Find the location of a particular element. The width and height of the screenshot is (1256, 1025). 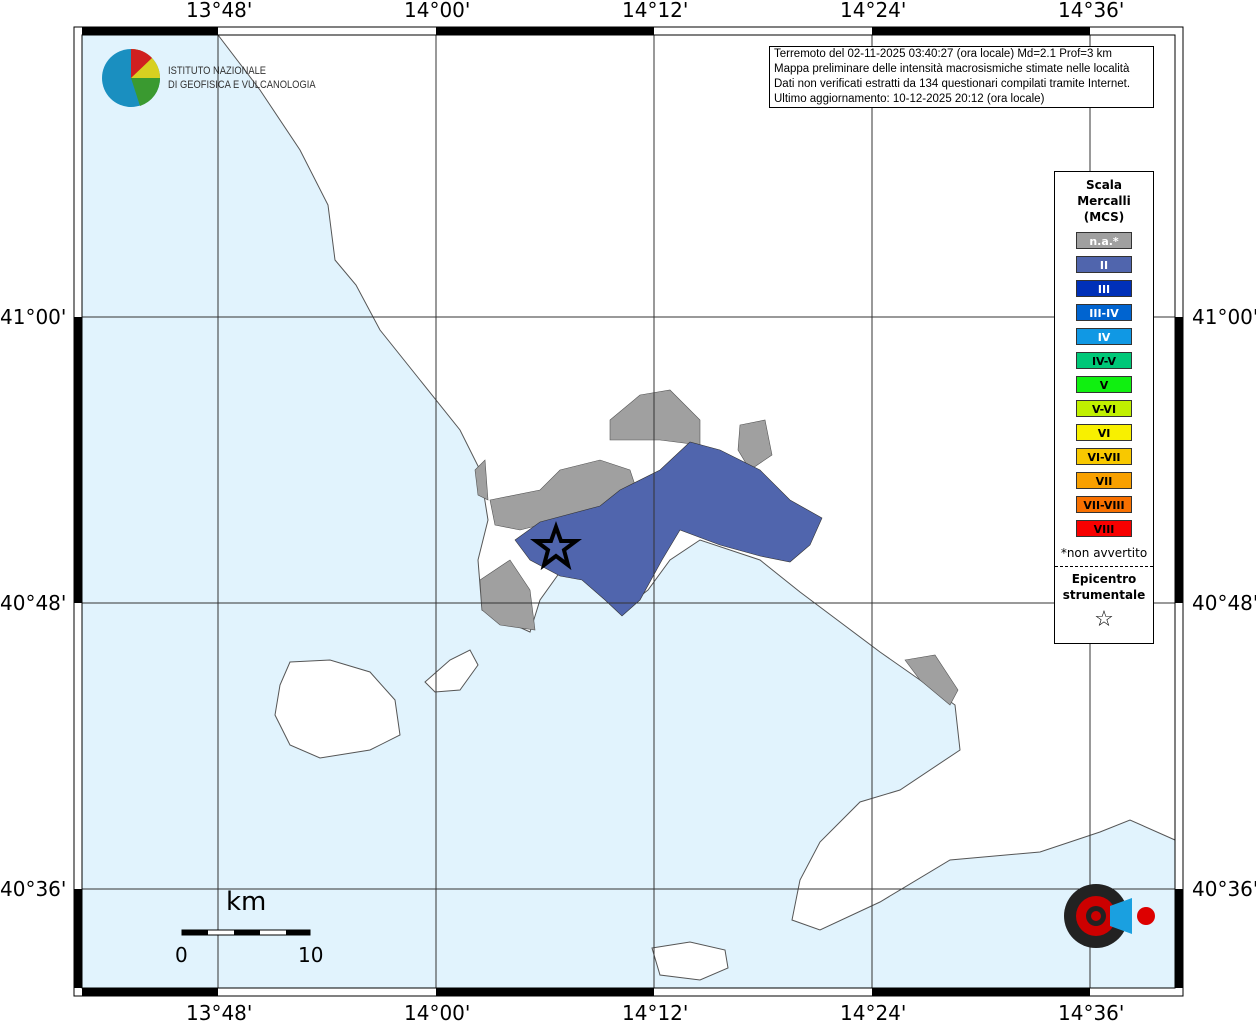

lon-label-top: 14°00' is located at coordinates (437, 11).